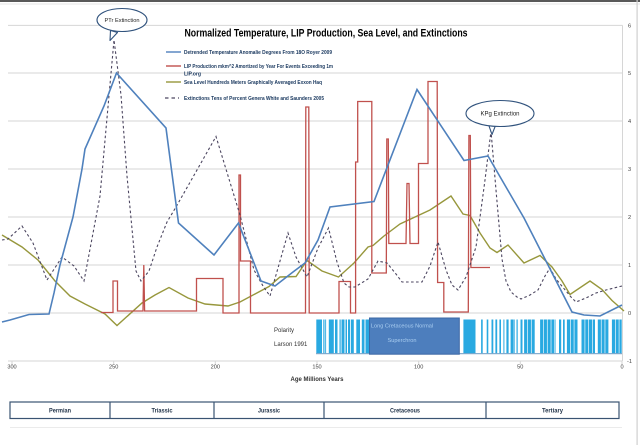  Describe the element at coordinates (629, 27) in the screenshot. I see `svg-text: 6` at that location.